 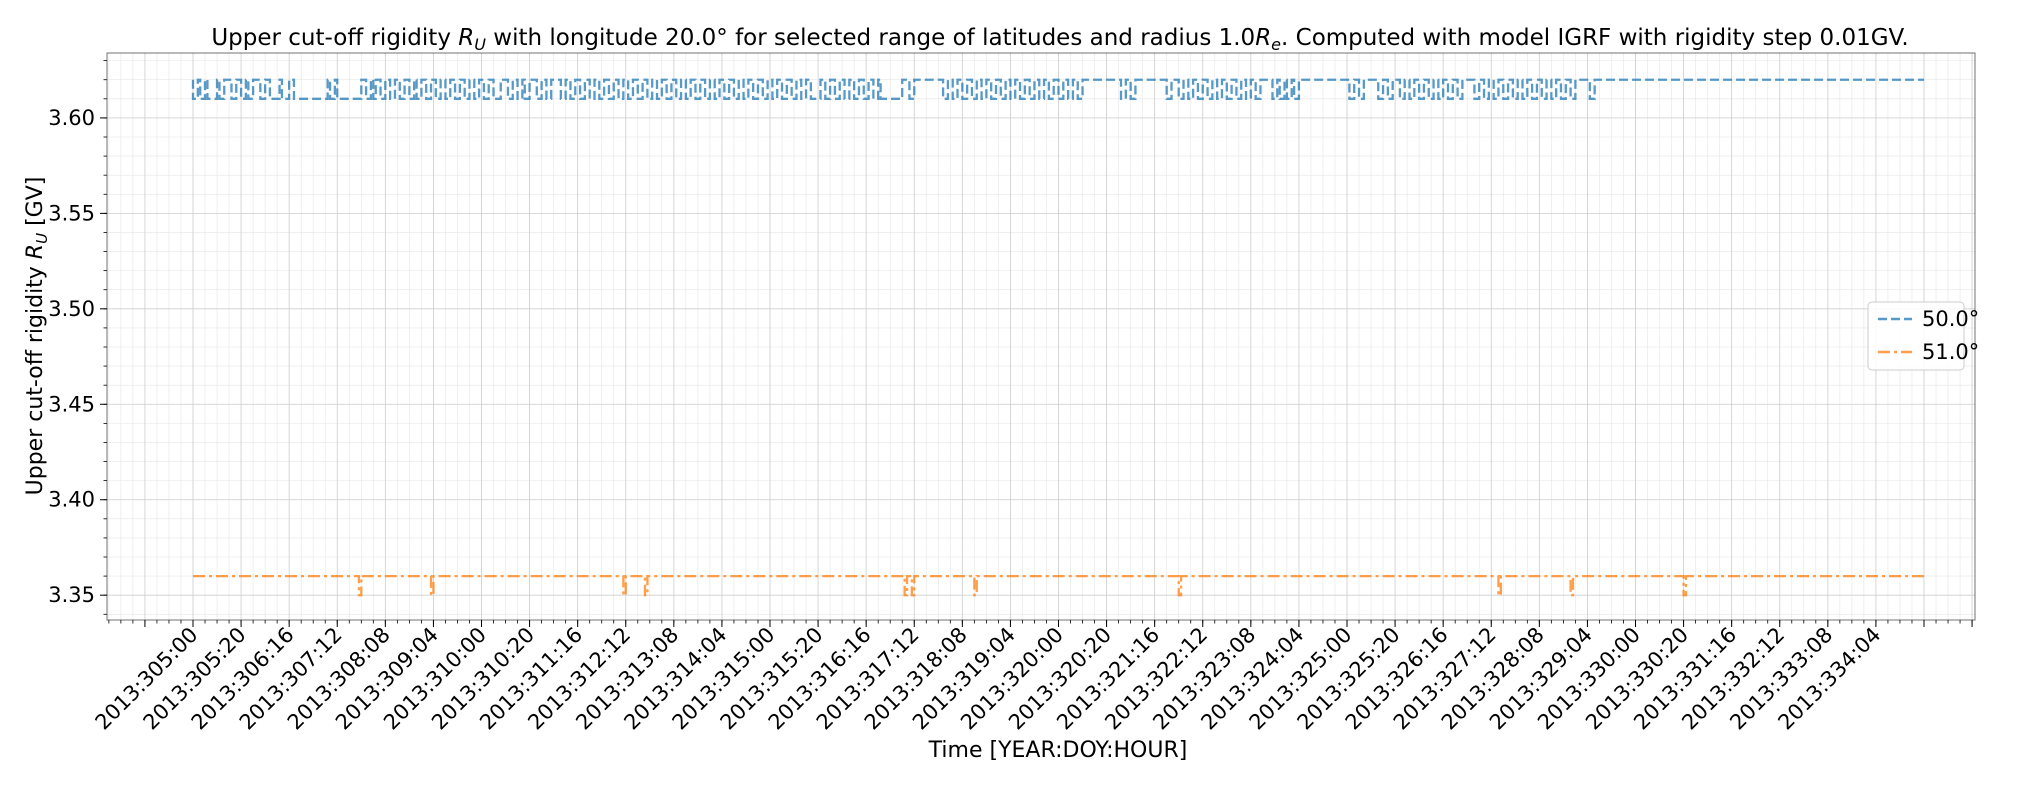 I want to click on legend: 50.0° 51.0°, so click(x=1923, y=336).